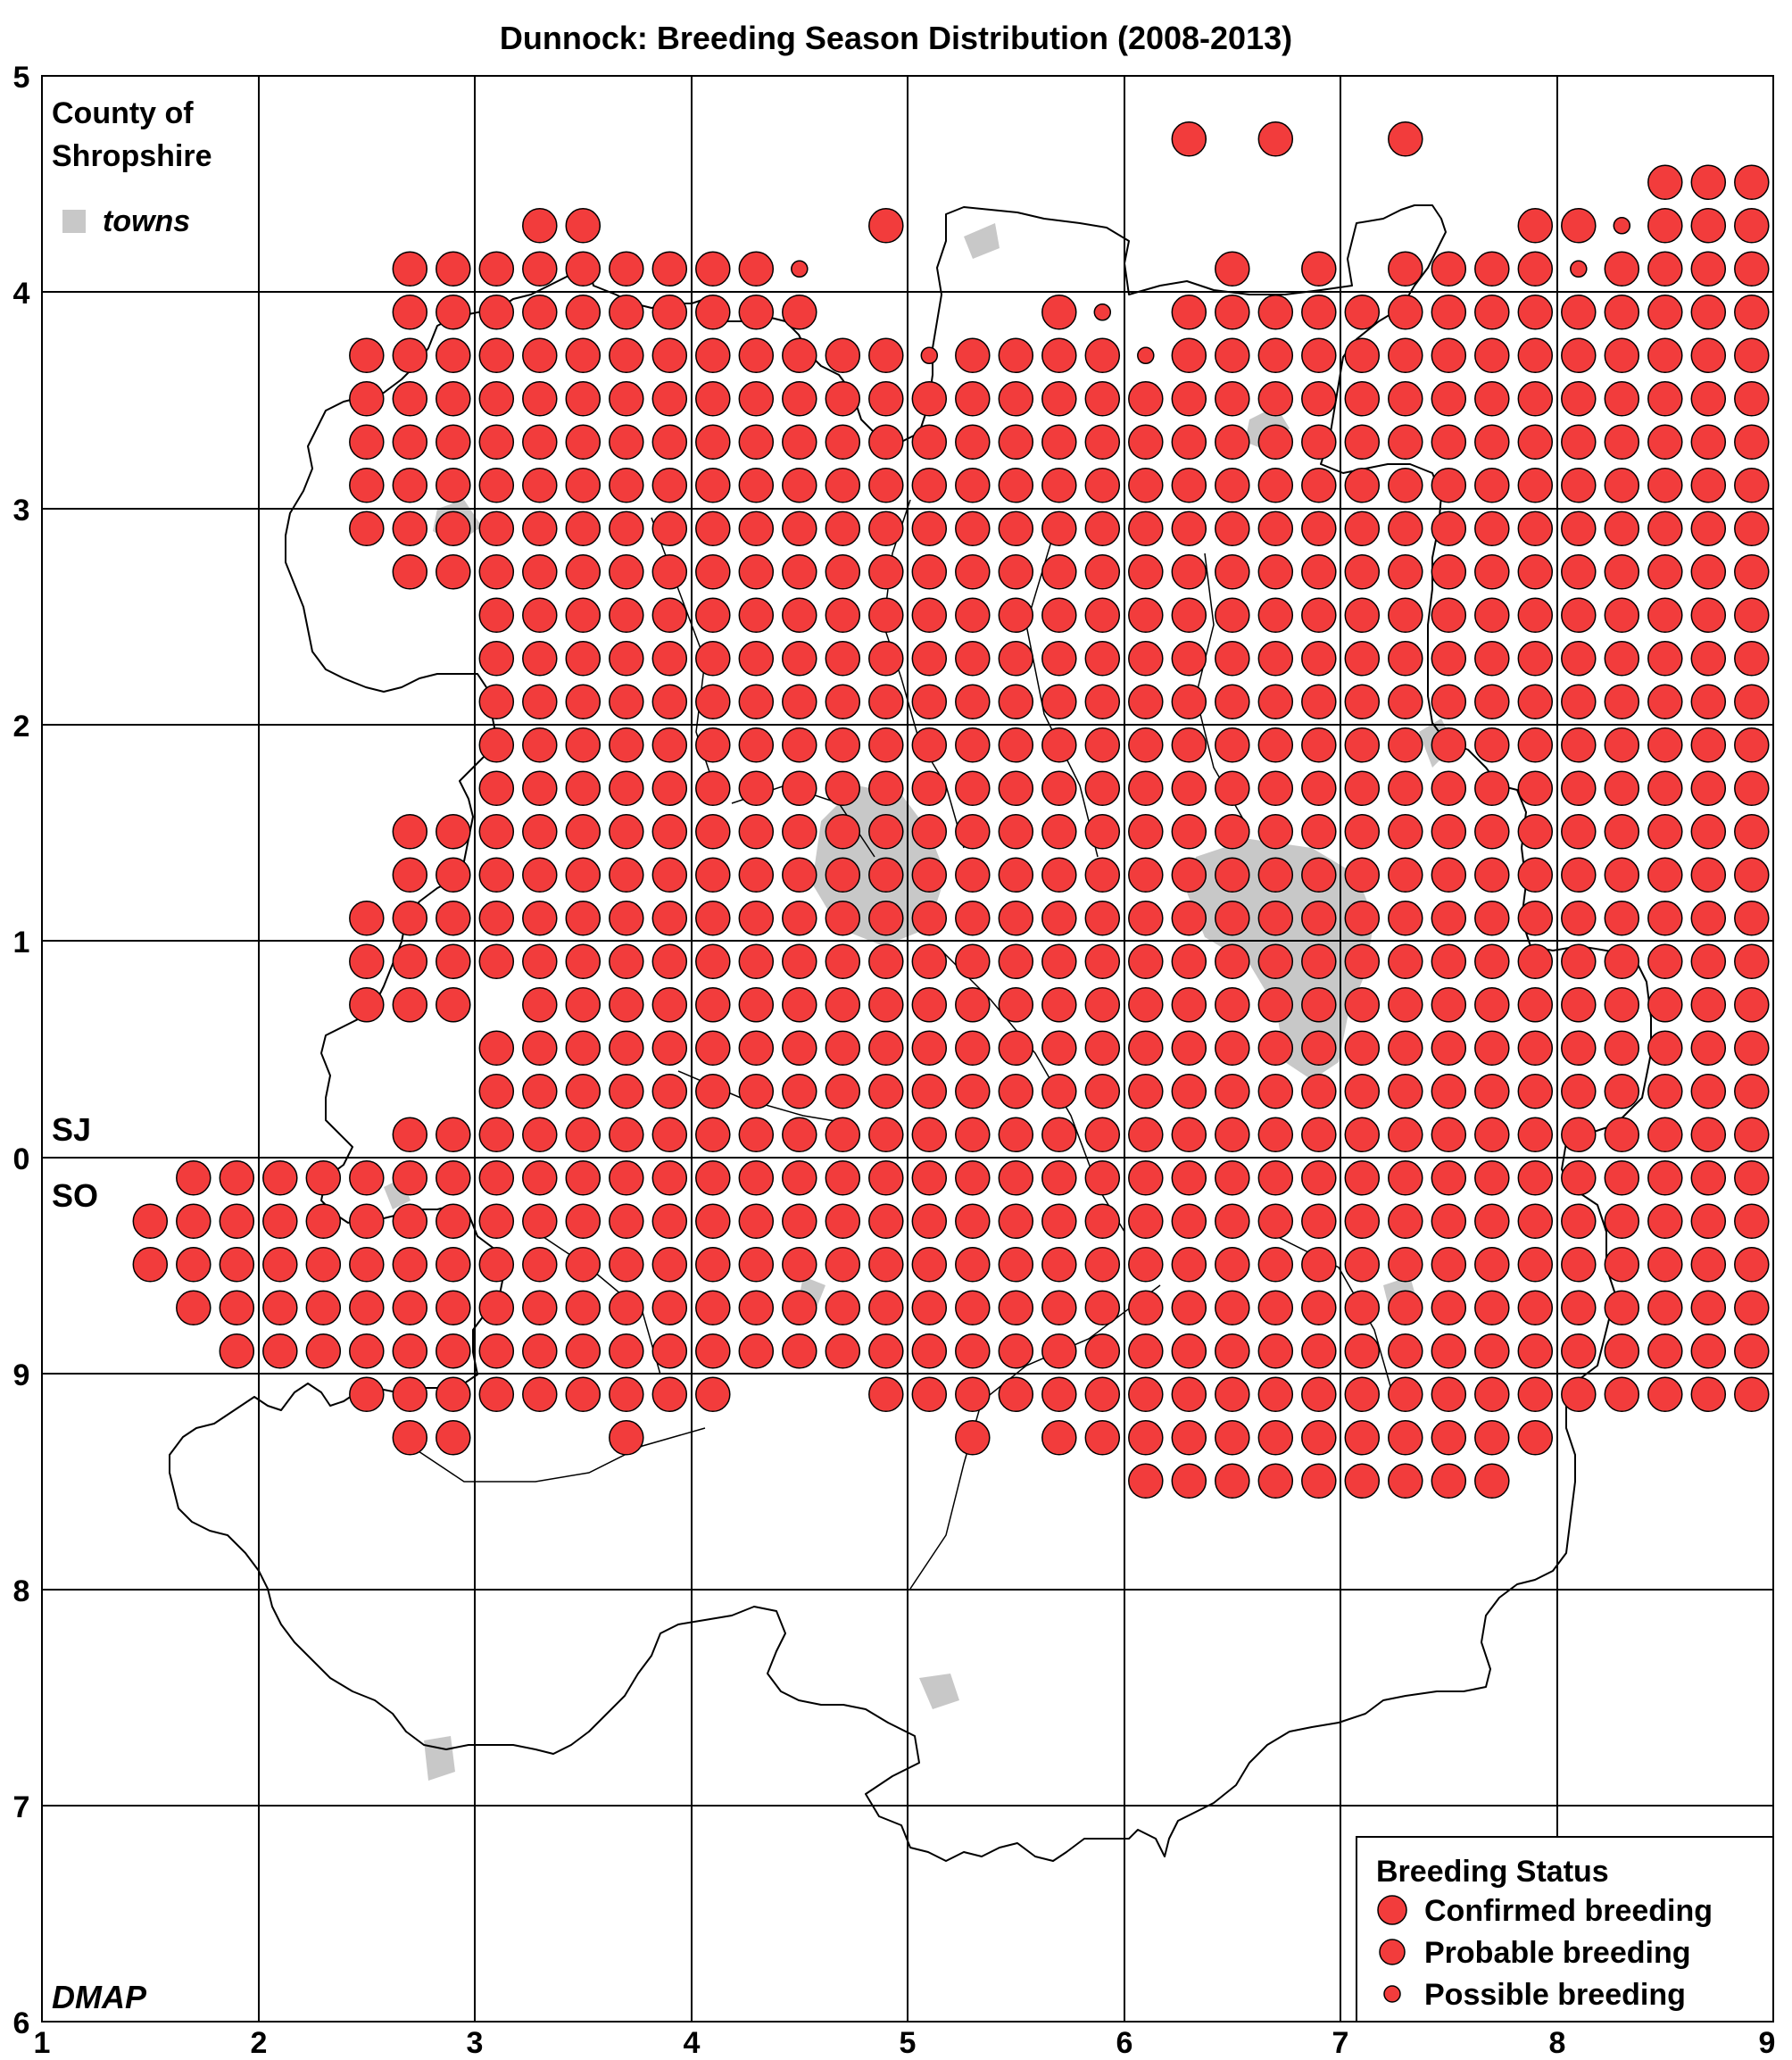 The image size is (1792, 2060). Describe the element at coordinates (21, 1050) in the screenshot. I see `y-axis-labels: 5 4 3 2 1 0 9 8 7 6` at that location.